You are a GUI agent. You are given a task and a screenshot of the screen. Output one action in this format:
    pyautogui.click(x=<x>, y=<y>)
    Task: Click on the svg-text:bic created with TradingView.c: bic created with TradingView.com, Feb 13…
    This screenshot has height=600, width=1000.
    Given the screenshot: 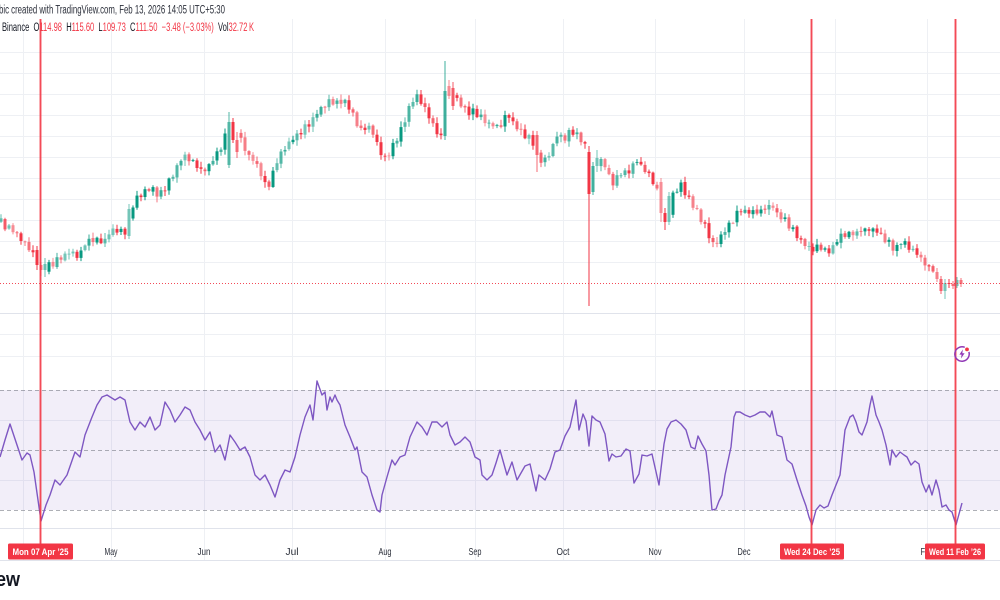 What is the action you would take?
    pyautogui.click(x=112, y=11)
    